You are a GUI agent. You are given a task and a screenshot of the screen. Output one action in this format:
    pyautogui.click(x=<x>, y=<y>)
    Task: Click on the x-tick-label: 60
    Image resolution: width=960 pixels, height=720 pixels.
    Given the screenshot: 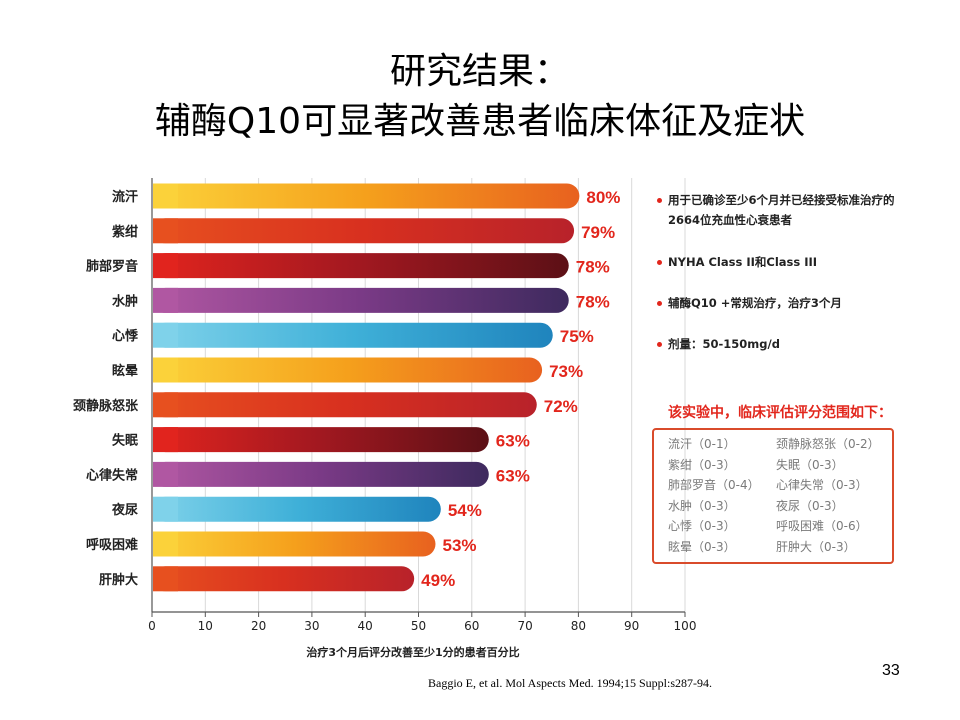 What is the action you would take?
    pyautogui.click(x=471, y=626)
    